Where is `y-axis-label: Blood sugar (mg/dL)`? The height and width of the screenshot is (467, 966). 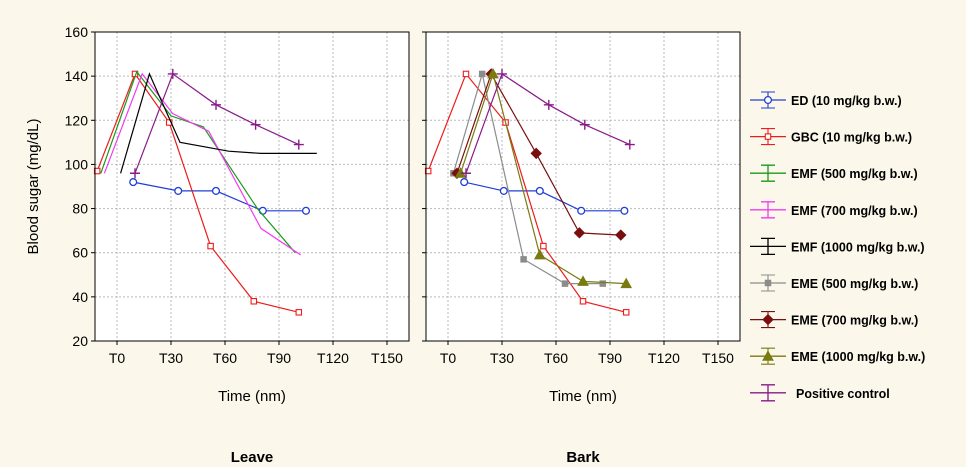
y-axis-label: Blood sugar (mg/dL) is located at coordinates (33, 187).